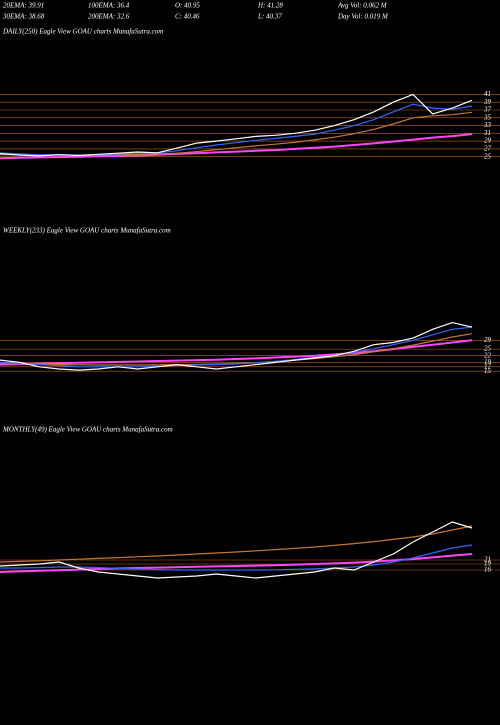 This screenshot has width=500, height=725. I want to click on y-tick-label: 37, so click(487, 110).